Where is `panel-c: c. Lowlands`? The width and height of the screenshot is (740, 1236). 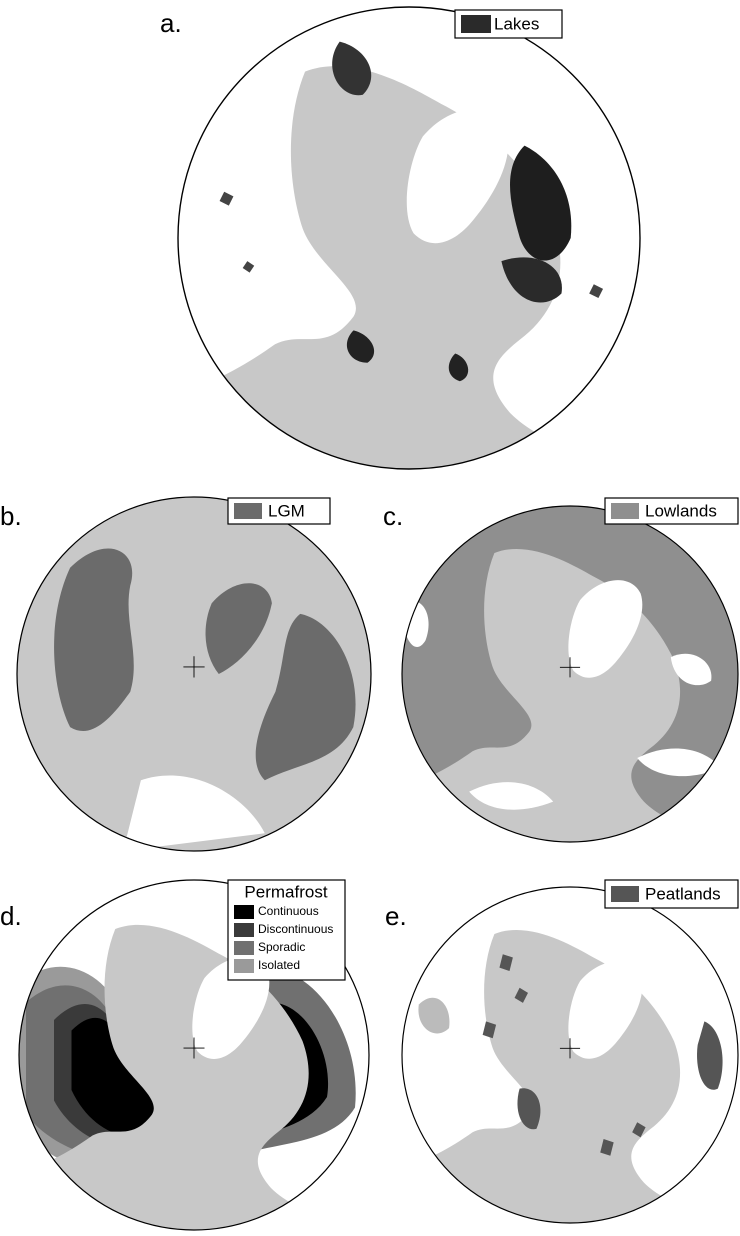 panel-c: c. Lowlands is located at coordinates (561, 670).